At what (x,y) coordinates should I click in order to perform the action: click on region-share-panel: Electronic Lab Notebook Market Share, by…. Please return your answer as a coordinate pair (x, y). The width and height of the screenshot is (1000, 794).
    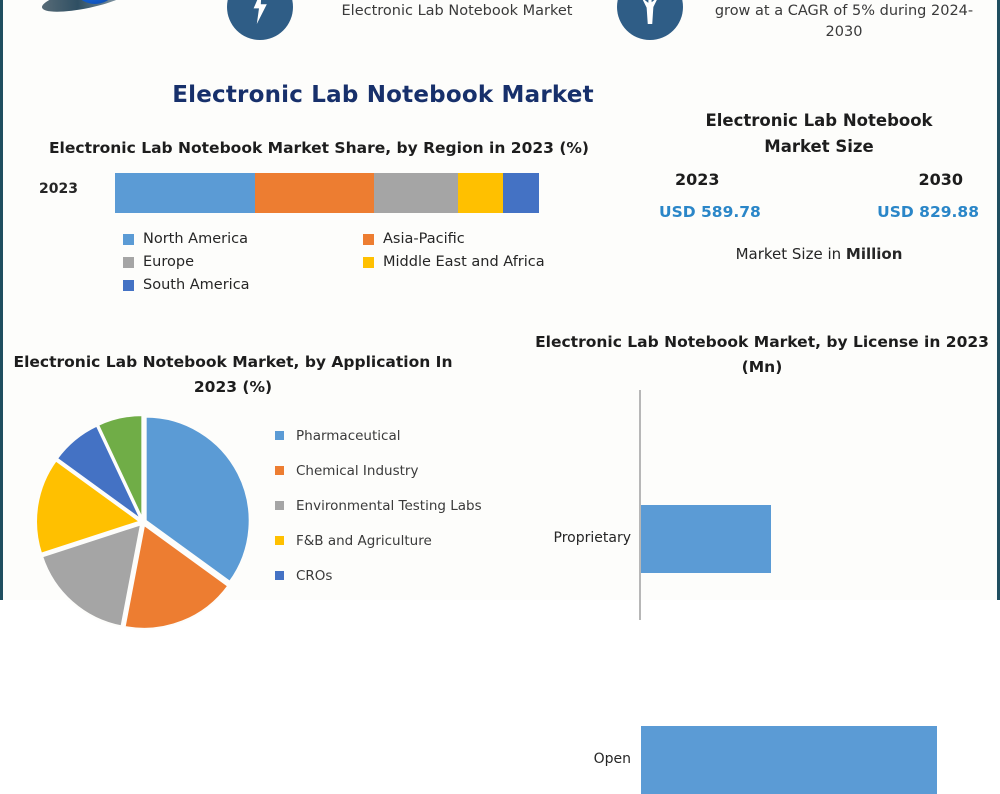
    Looking at the image, I should click on (319, 218).